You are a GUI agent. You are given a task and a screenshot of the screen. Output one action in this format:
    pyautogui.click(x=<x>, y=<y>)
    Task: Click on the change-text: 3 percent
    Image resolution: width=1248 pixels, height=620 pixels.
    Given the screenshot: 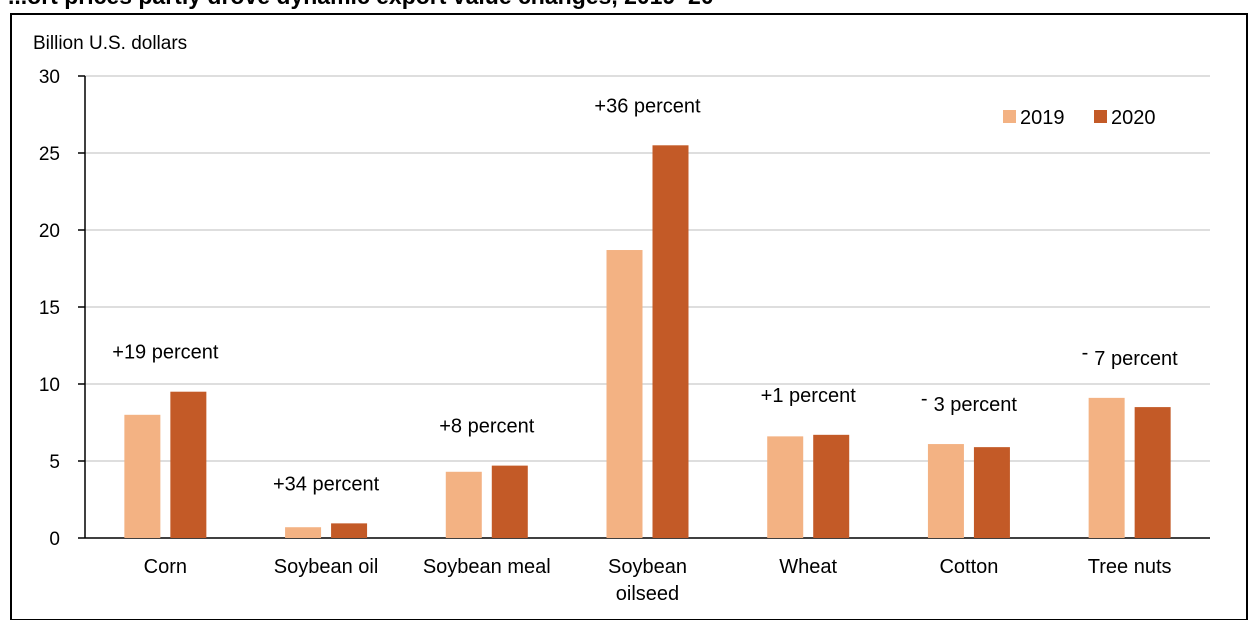 What is the action you would take?
    pyautogui.click(x=976, y=405)
    